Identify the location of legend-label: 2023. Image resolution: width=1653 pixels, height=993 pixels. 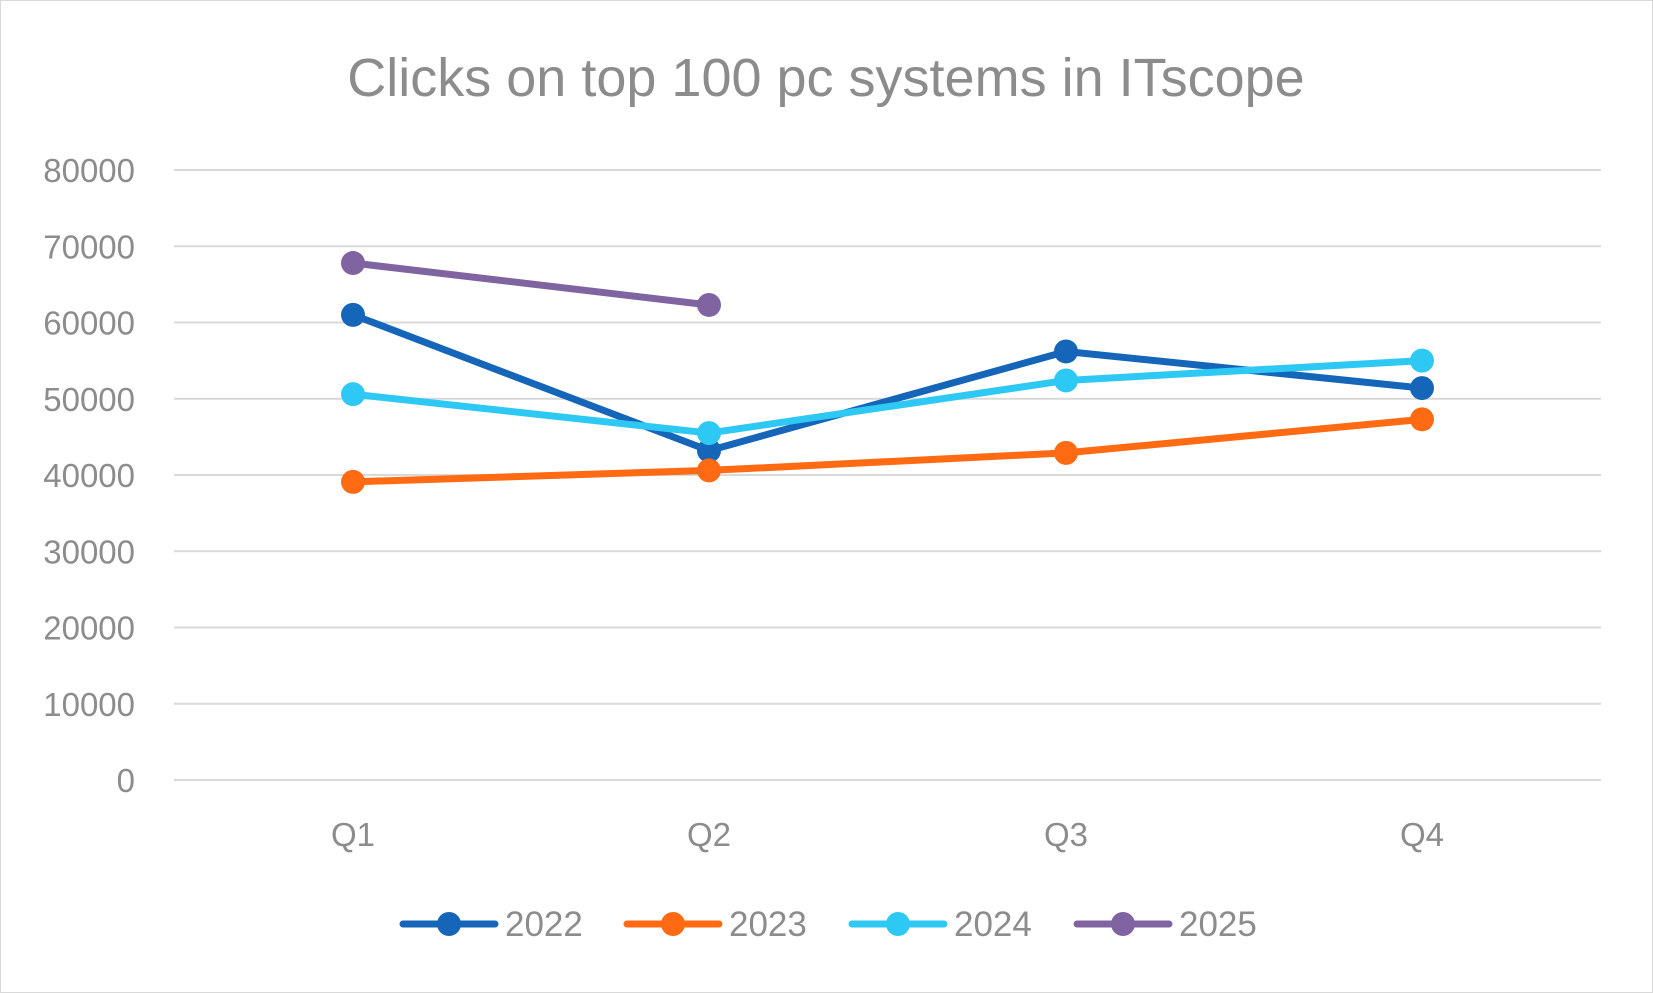
(768, 924).